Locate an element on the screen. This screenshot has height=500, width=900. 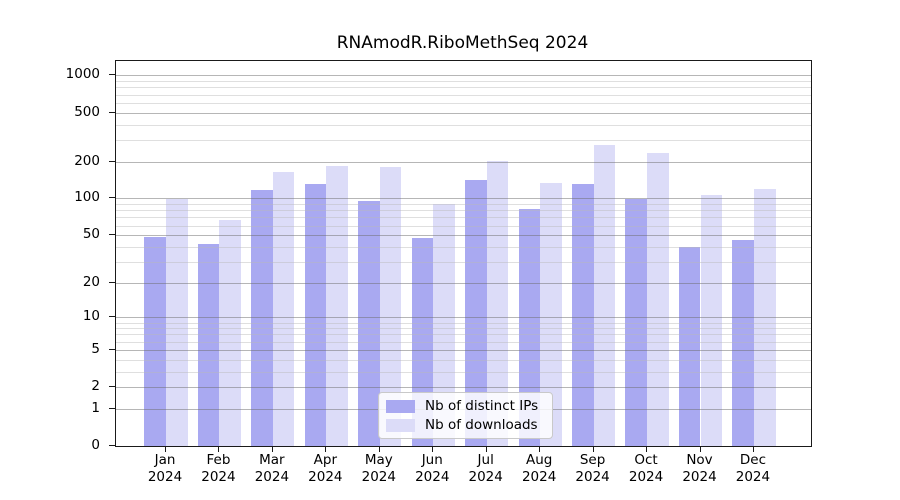
y-tick-label-500: 500 is located at coordinates (87, 111).